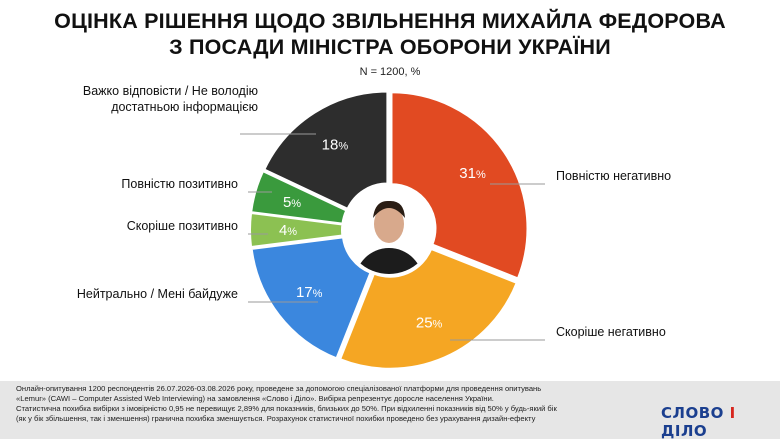 Image resolution: width=780 pixels, height=440 pixels. Describe the element at coordinates (288, 230) in the screenshot. I see `slice-value-label: 4%` at that location.